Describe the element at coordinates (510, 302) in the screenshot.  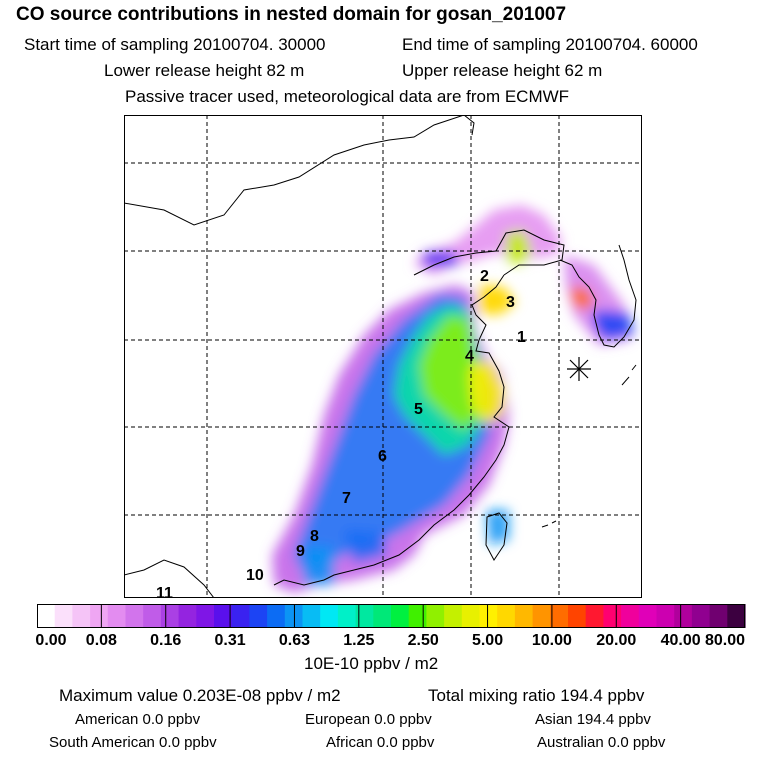
I see `region-label-3: 3` at that location.